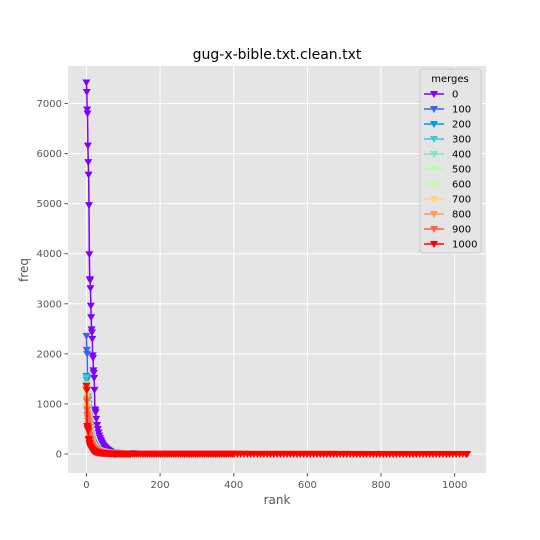 This screenshot has width=540, height=540. What do you see at coordinates (461, 215) in the screenshot?
I see `legend-label: 800` at bounding box center [461, 215].